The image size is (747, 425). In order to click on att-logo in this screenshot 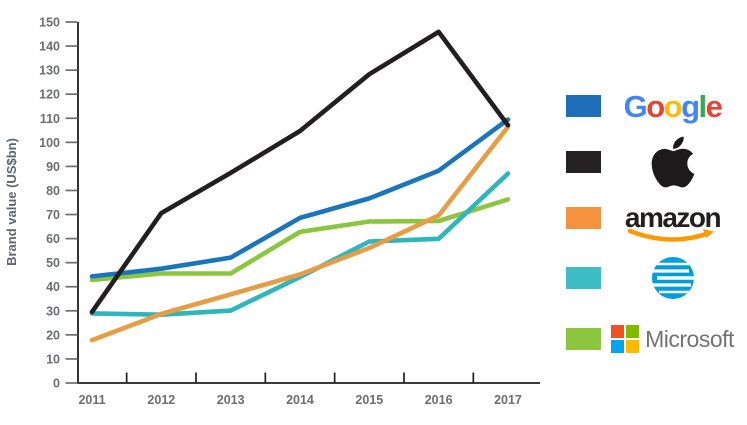, I will do `click(672, 278)`.